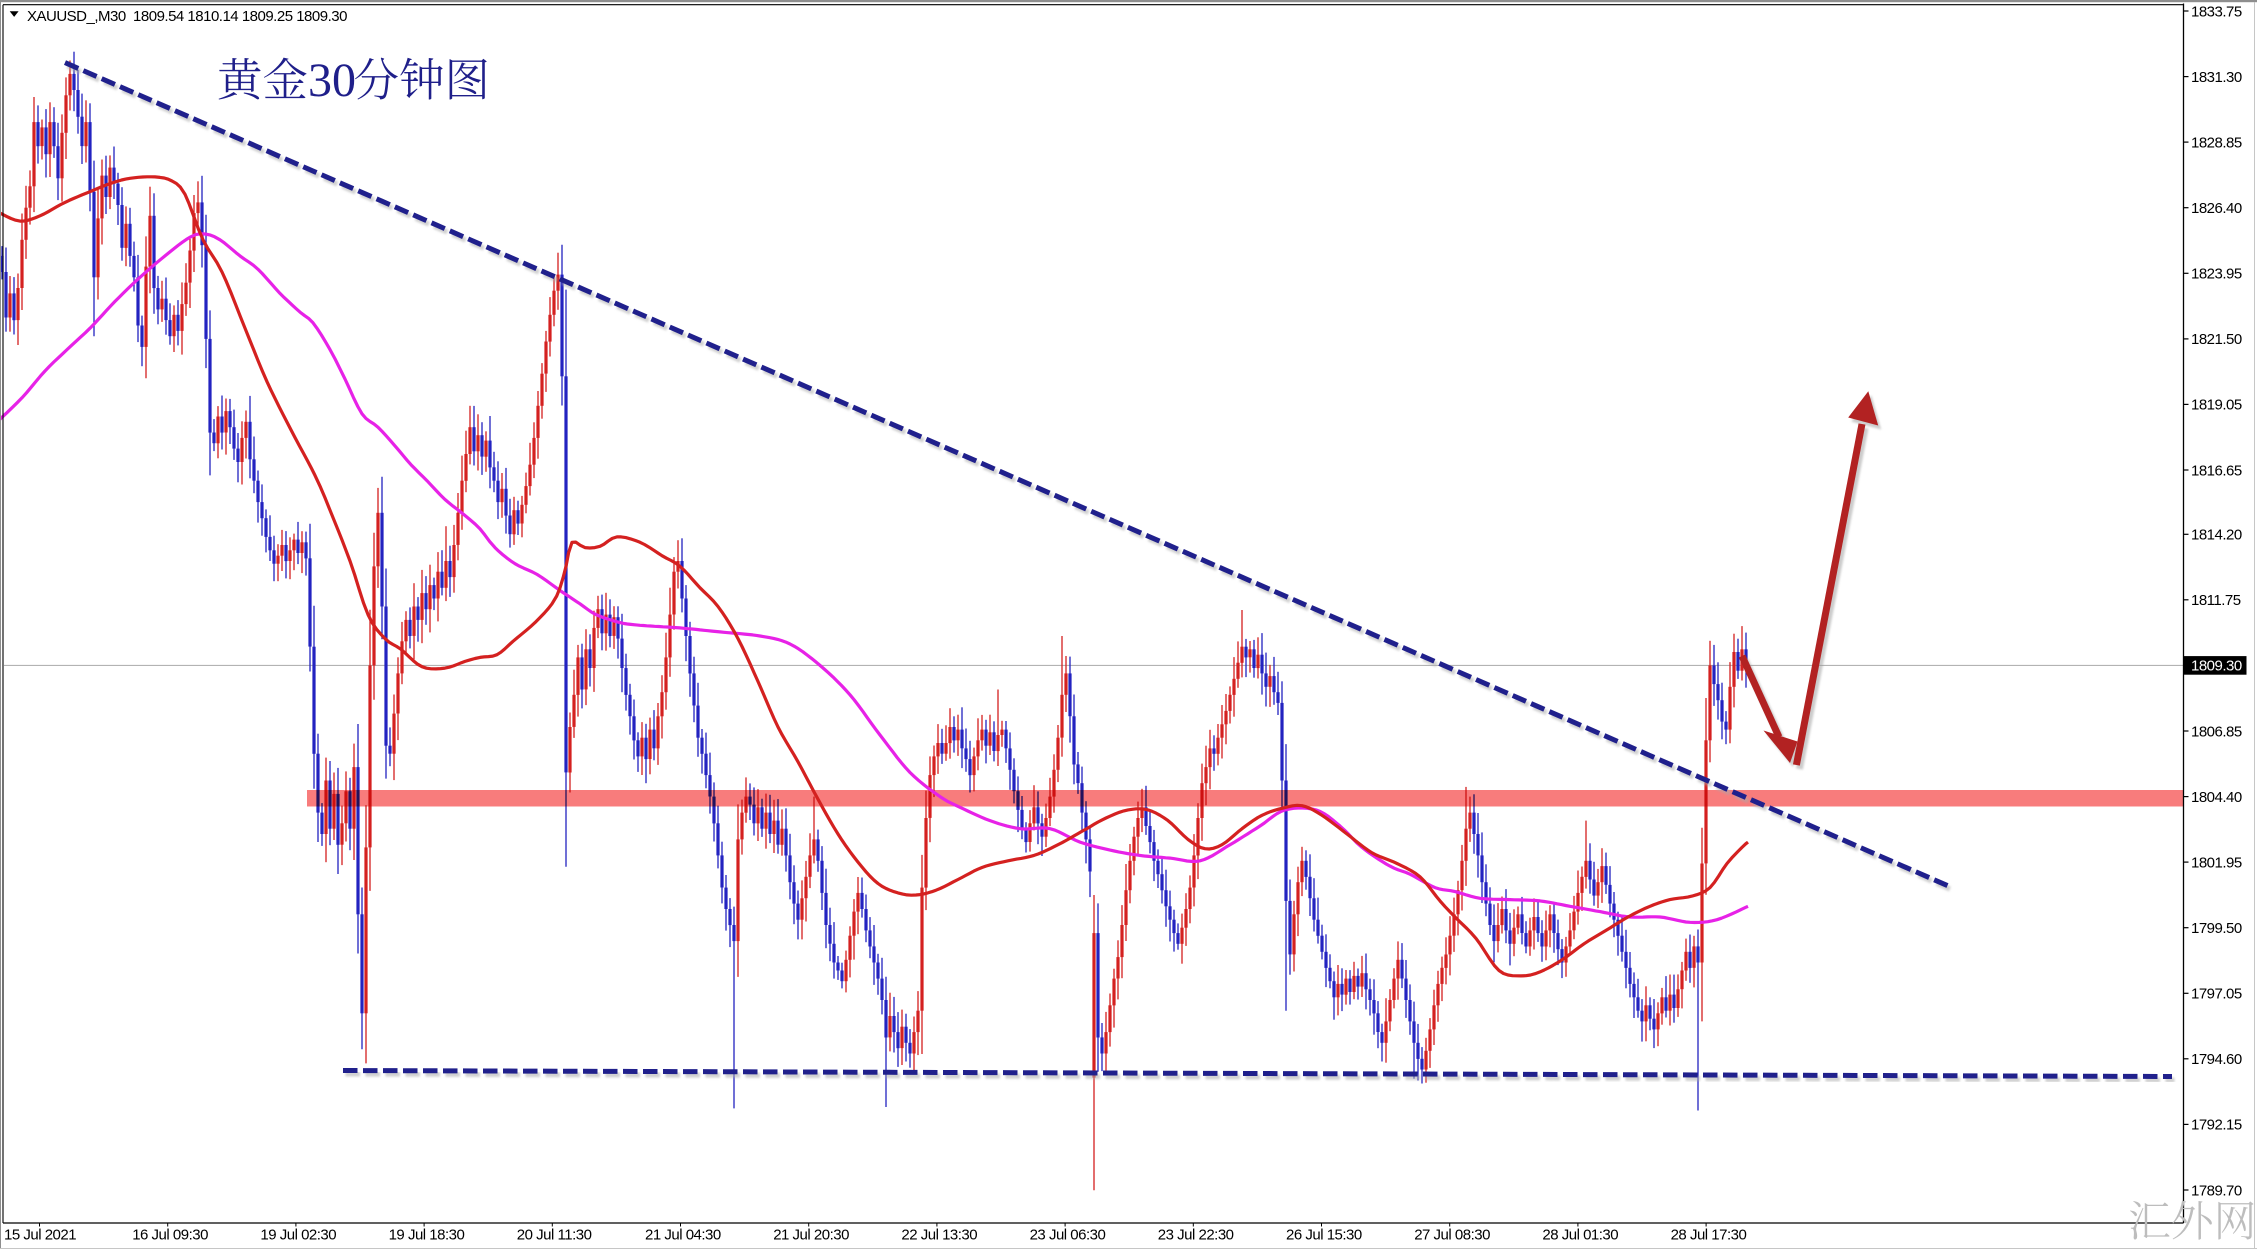 This screenshot has width=2257, height=1252. What do you see at coordinates (2216, 142) in the screenshot?
I see `svg-text: 1828.85` at bounding box center [2216, 142].